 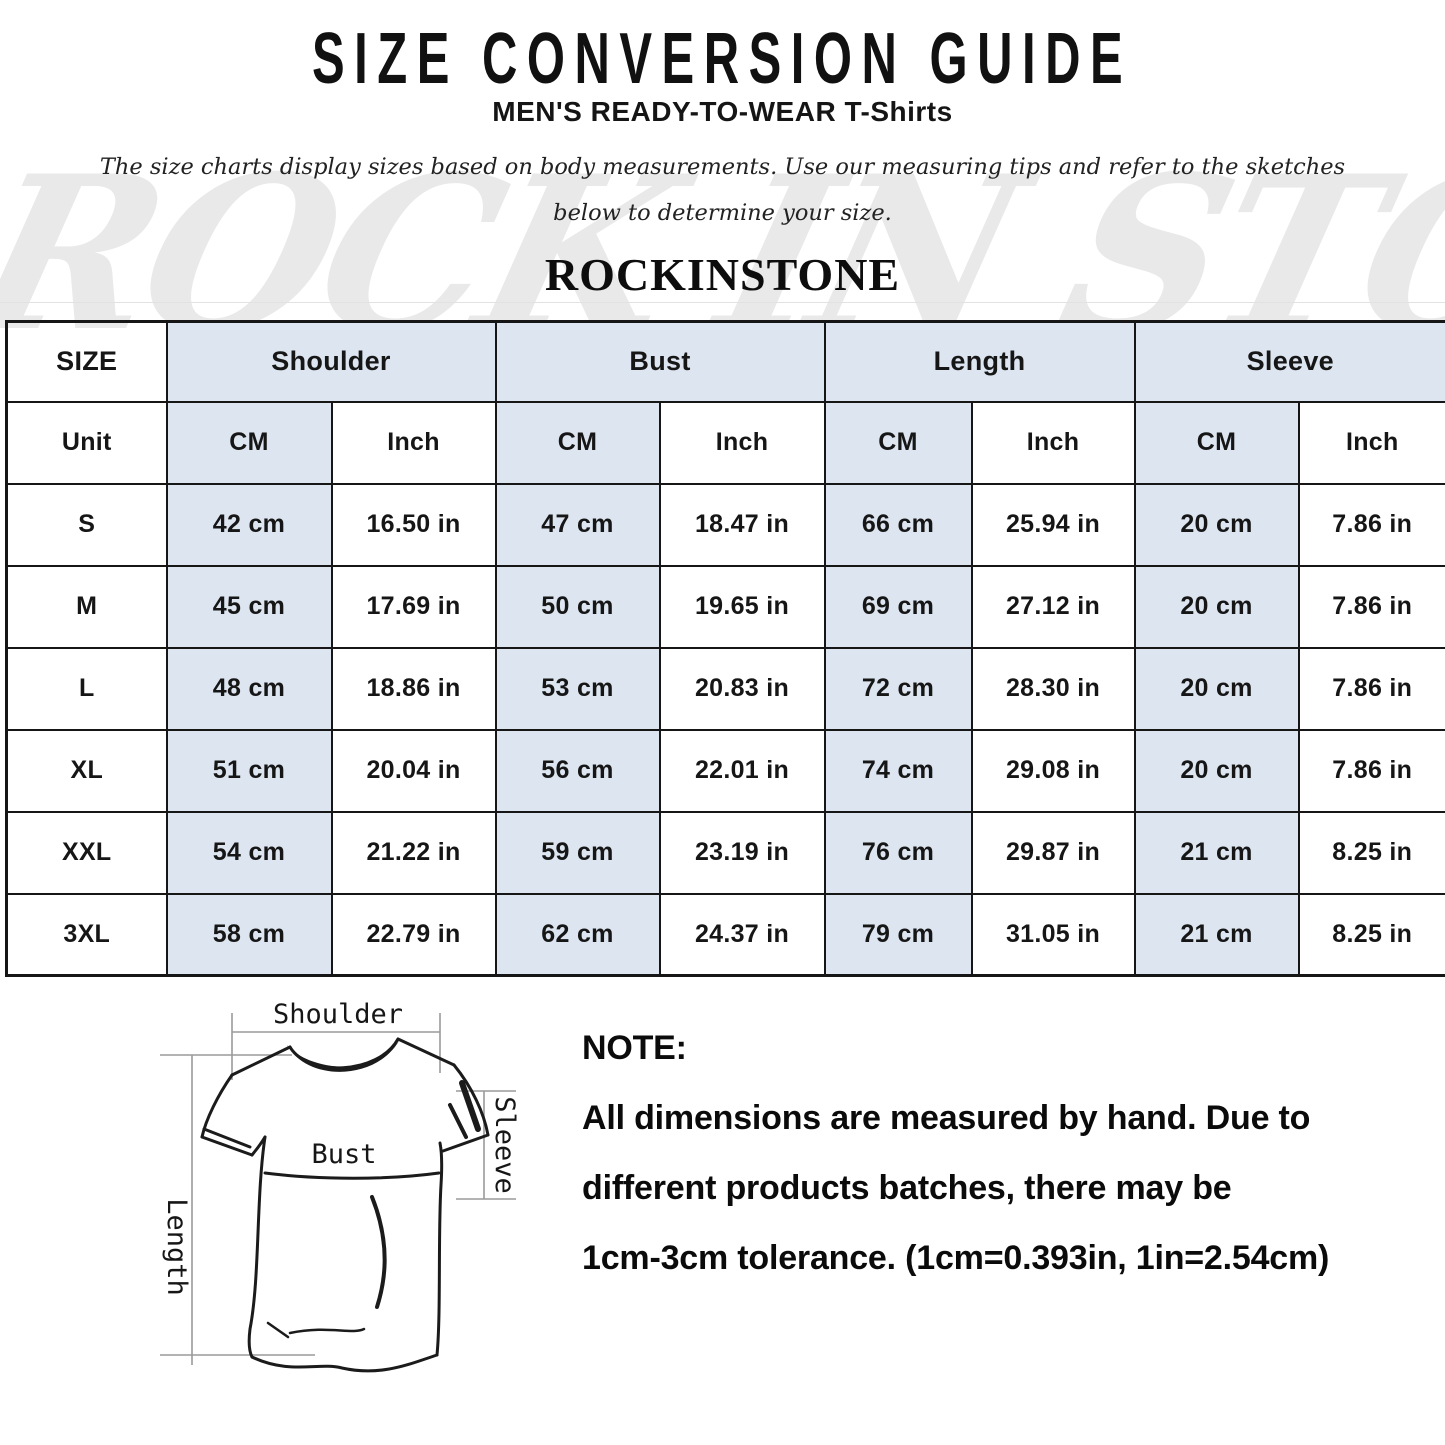 What do you see at coordinates (86, 524) in the screenshot?
I see `size-label: S` at bounding box center [86, 524].